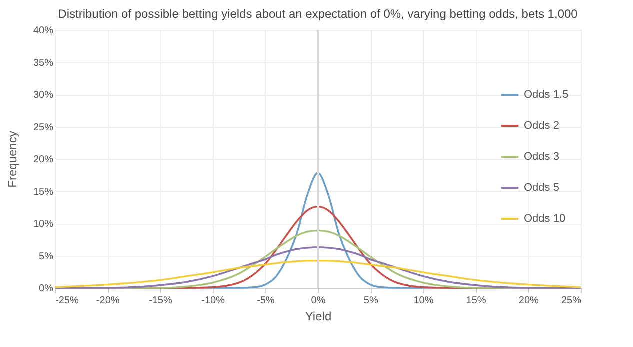 The image size is (633, 347). What do you see at coordinates (43, 63) in the screenshot?
I see `y-tick-label: 35%` at bounding box center [43, 63].